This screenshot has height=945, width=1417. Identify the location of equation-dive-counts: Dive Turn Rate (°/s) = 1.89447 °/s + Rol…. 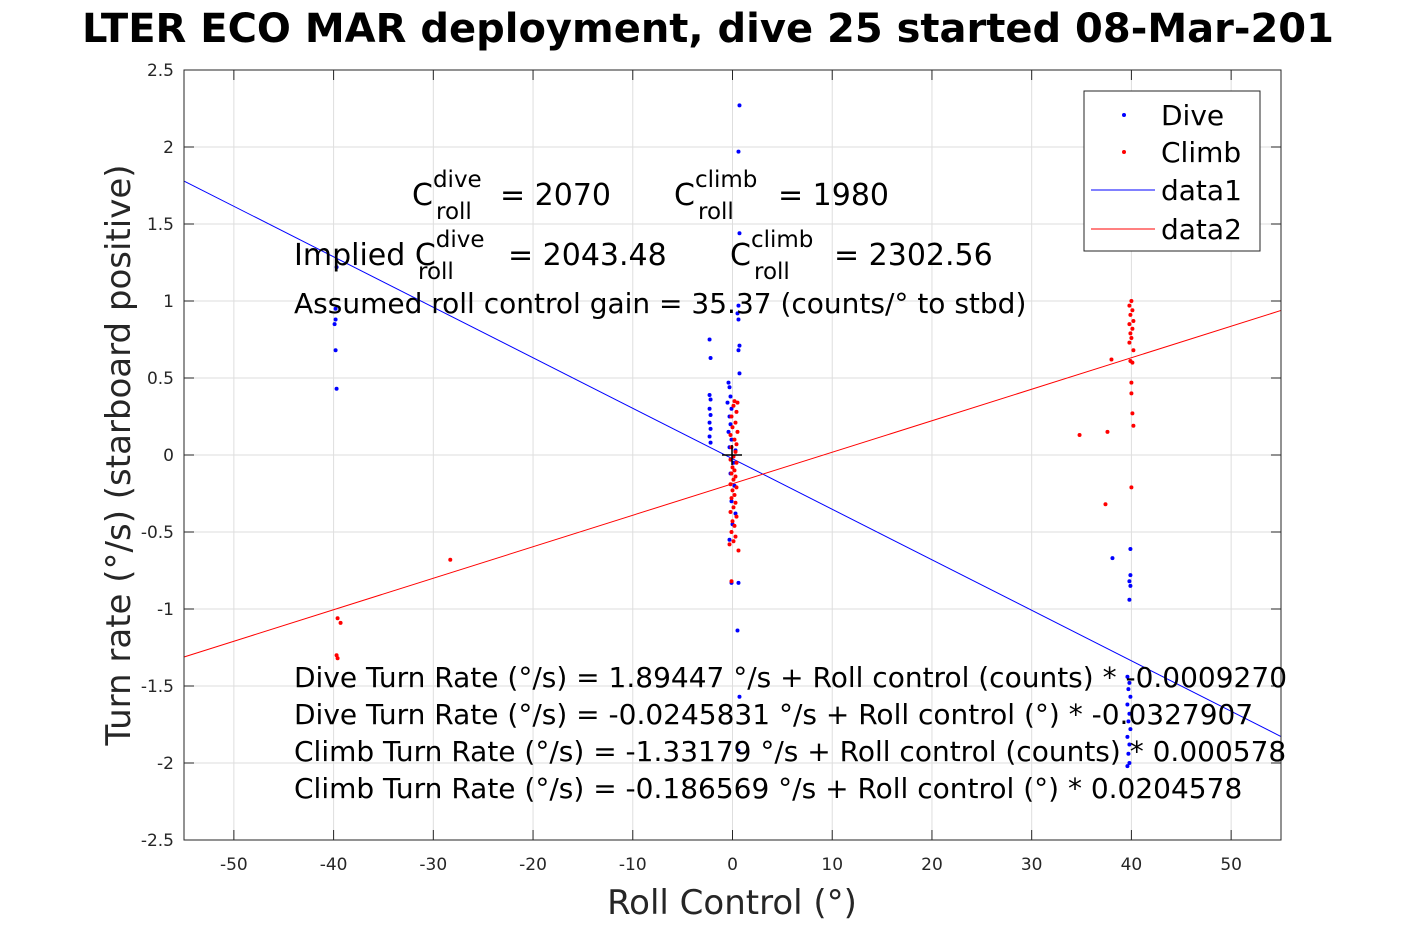
(790, 677).